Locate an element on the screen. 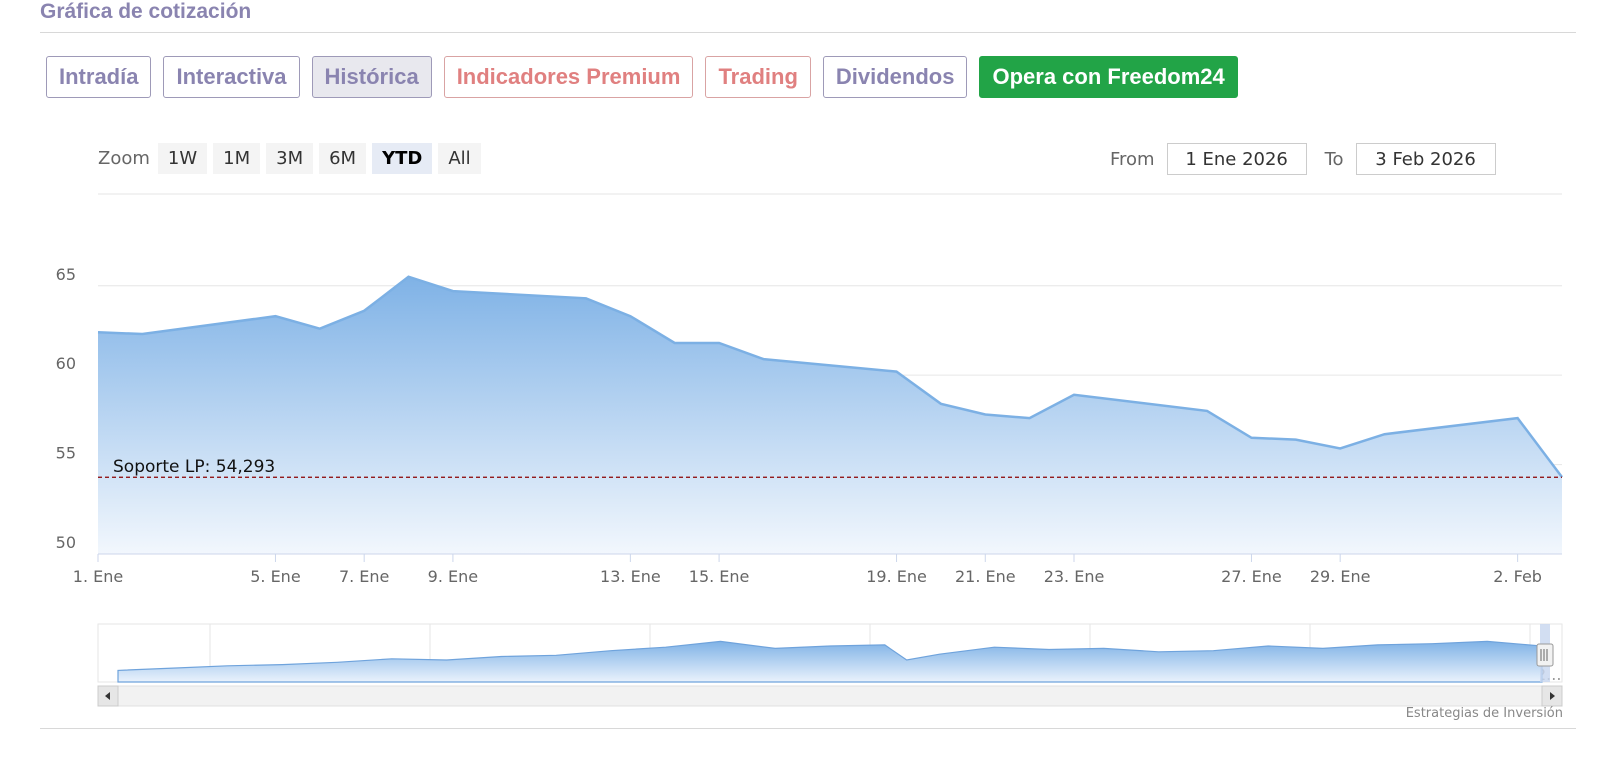  tab-dividendos: Dividendos is located at coordinates (895, 77).